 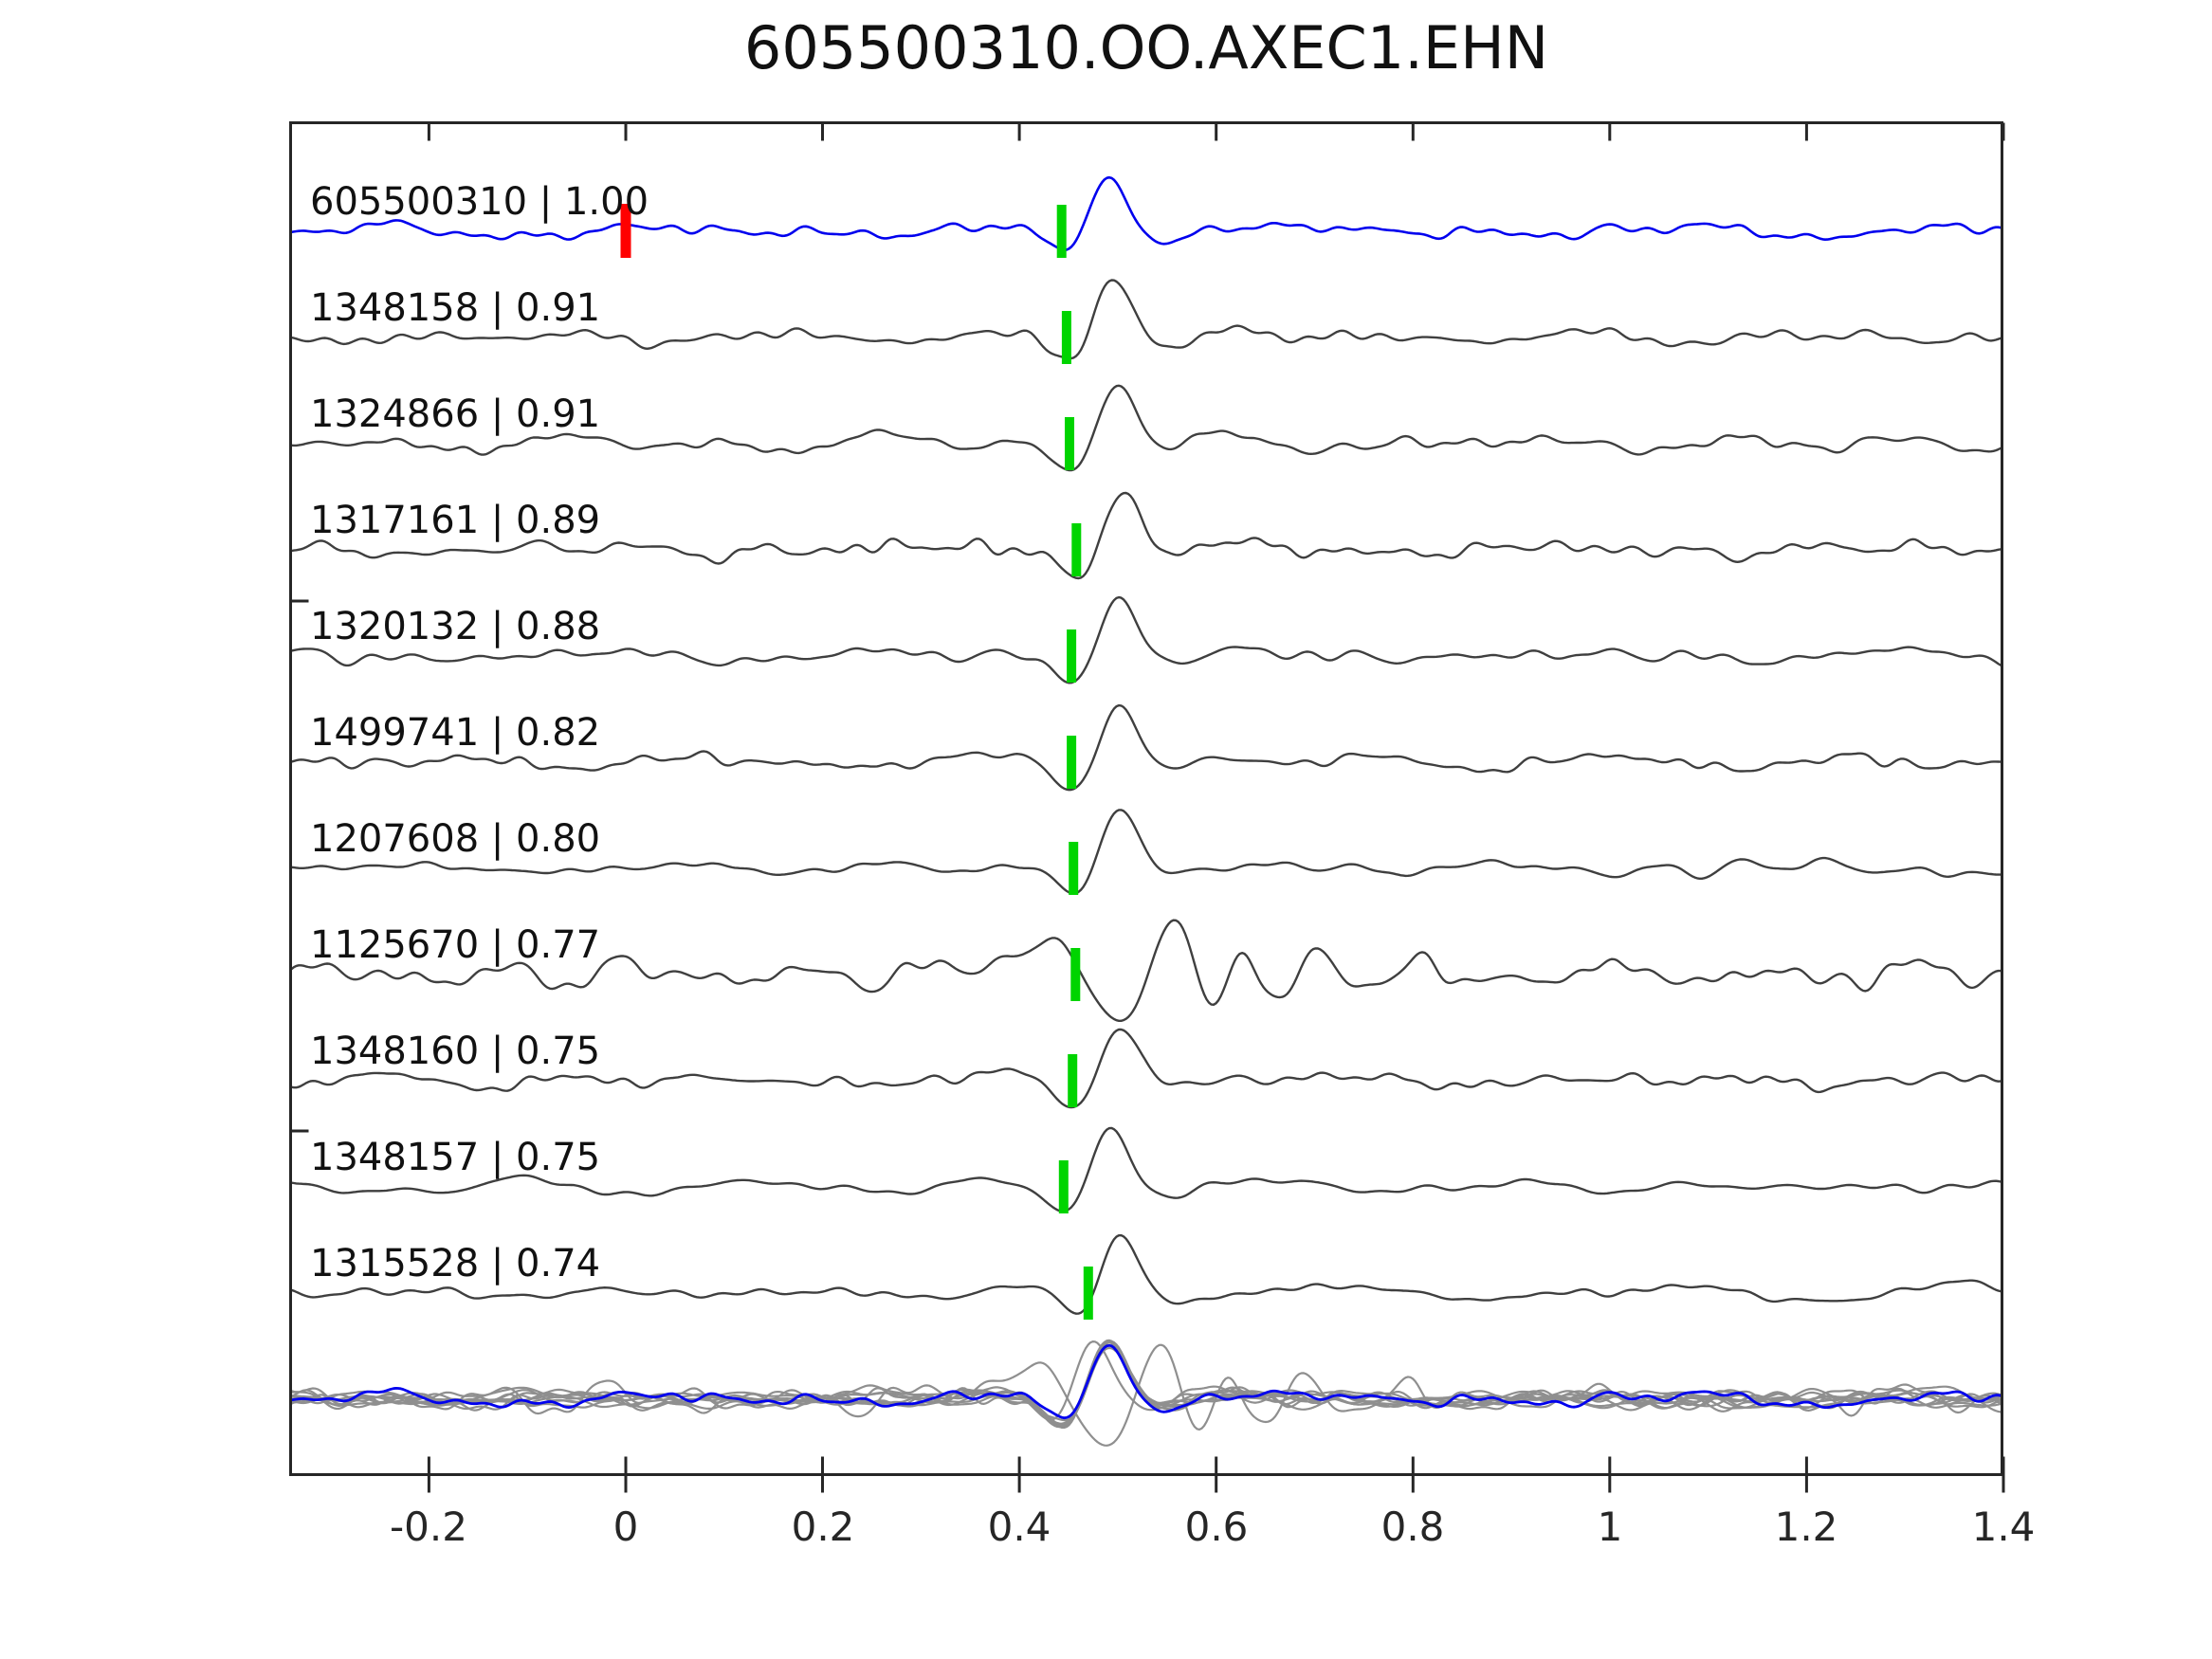 I want to click on x-tick-label: 1.4, so click(x=2003, y=1527).